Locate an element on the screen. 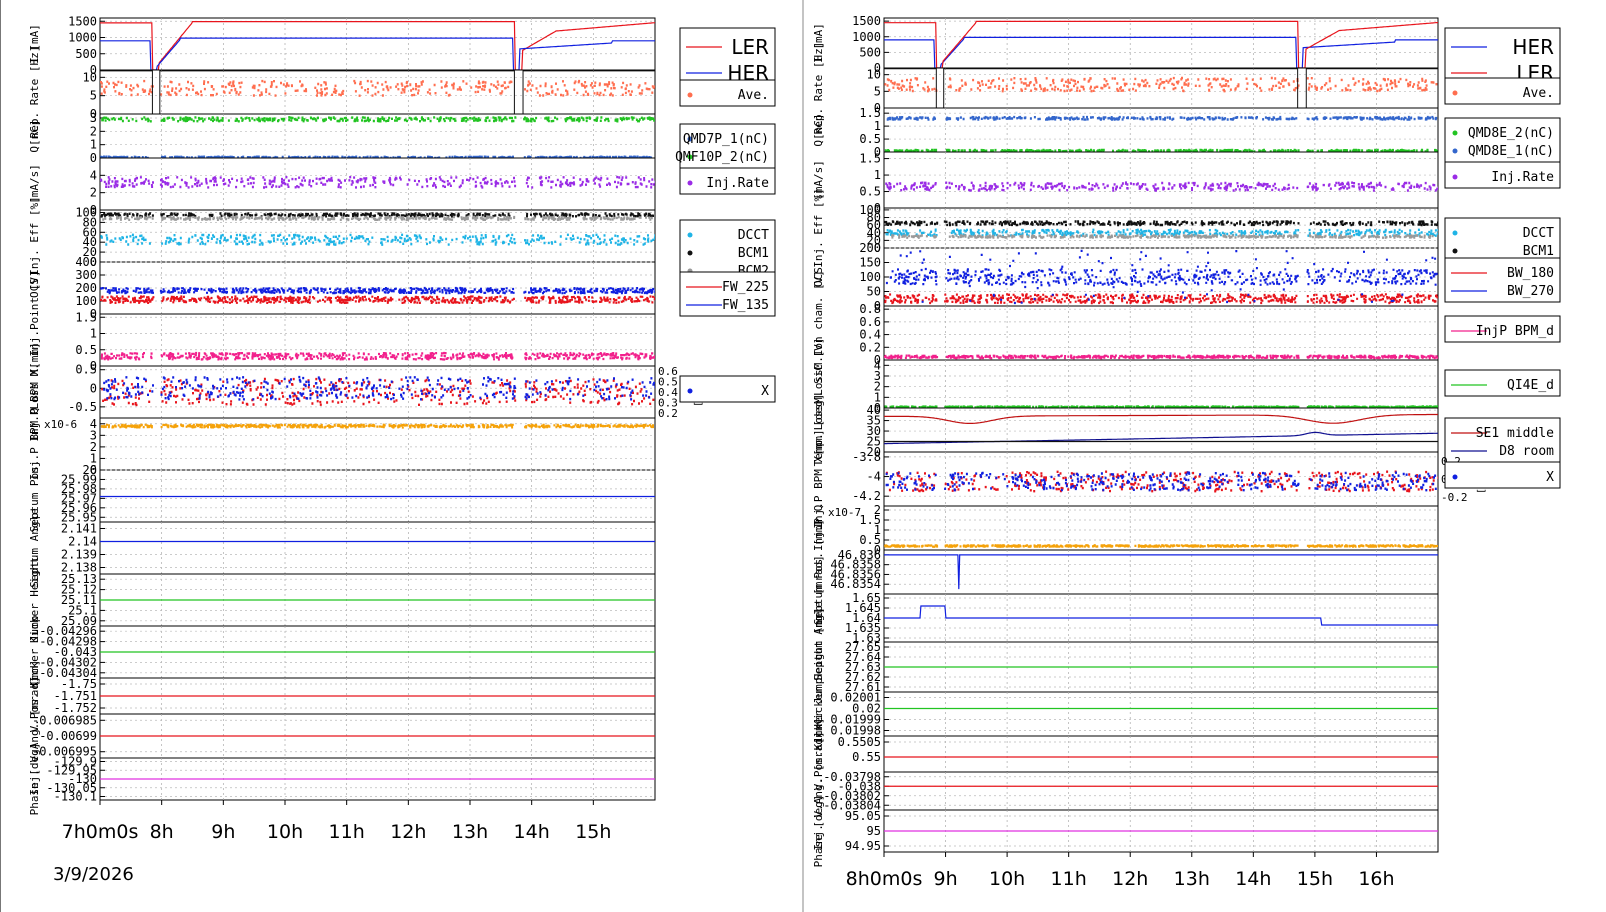  y-axis-label: Phase [deg] is located at coordinates (818, 831).